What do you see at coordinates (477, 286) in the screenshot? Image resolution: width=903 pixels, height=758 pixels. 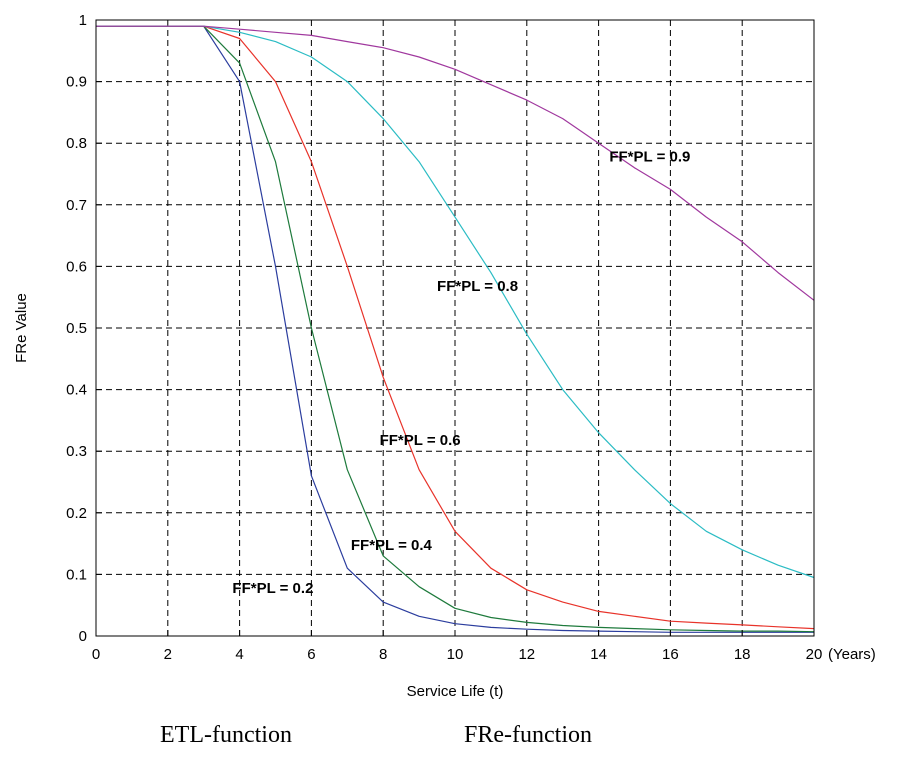 I see `curve-label-4: FF*PL = 0.8` at bounding box center [477, 286].